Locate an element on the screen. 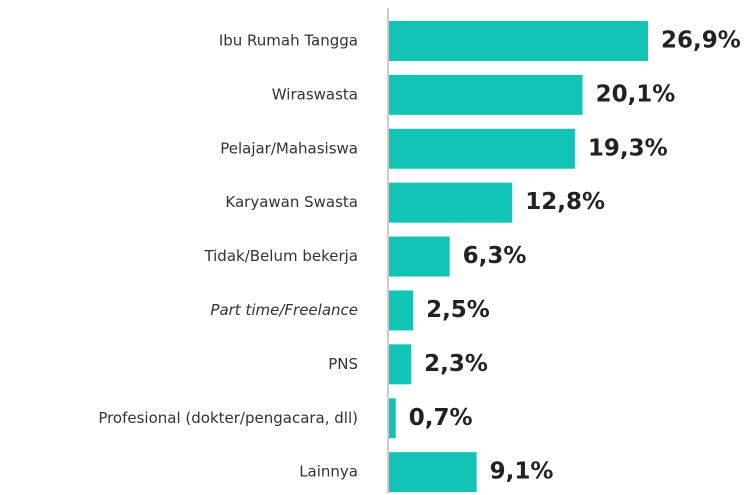  value-label: 12,8% is located at coordinates (565, 202).